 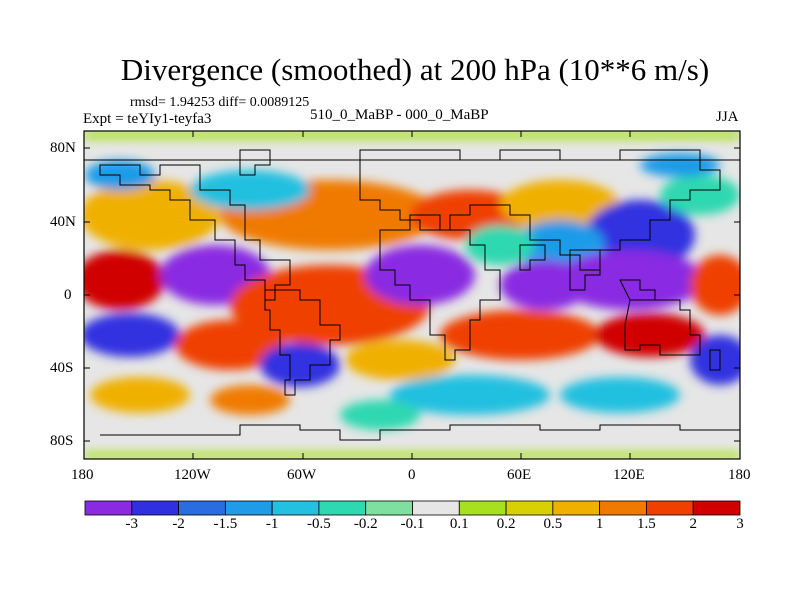 I want to click on colorbar-label: 1, so click(x=599, y=524).